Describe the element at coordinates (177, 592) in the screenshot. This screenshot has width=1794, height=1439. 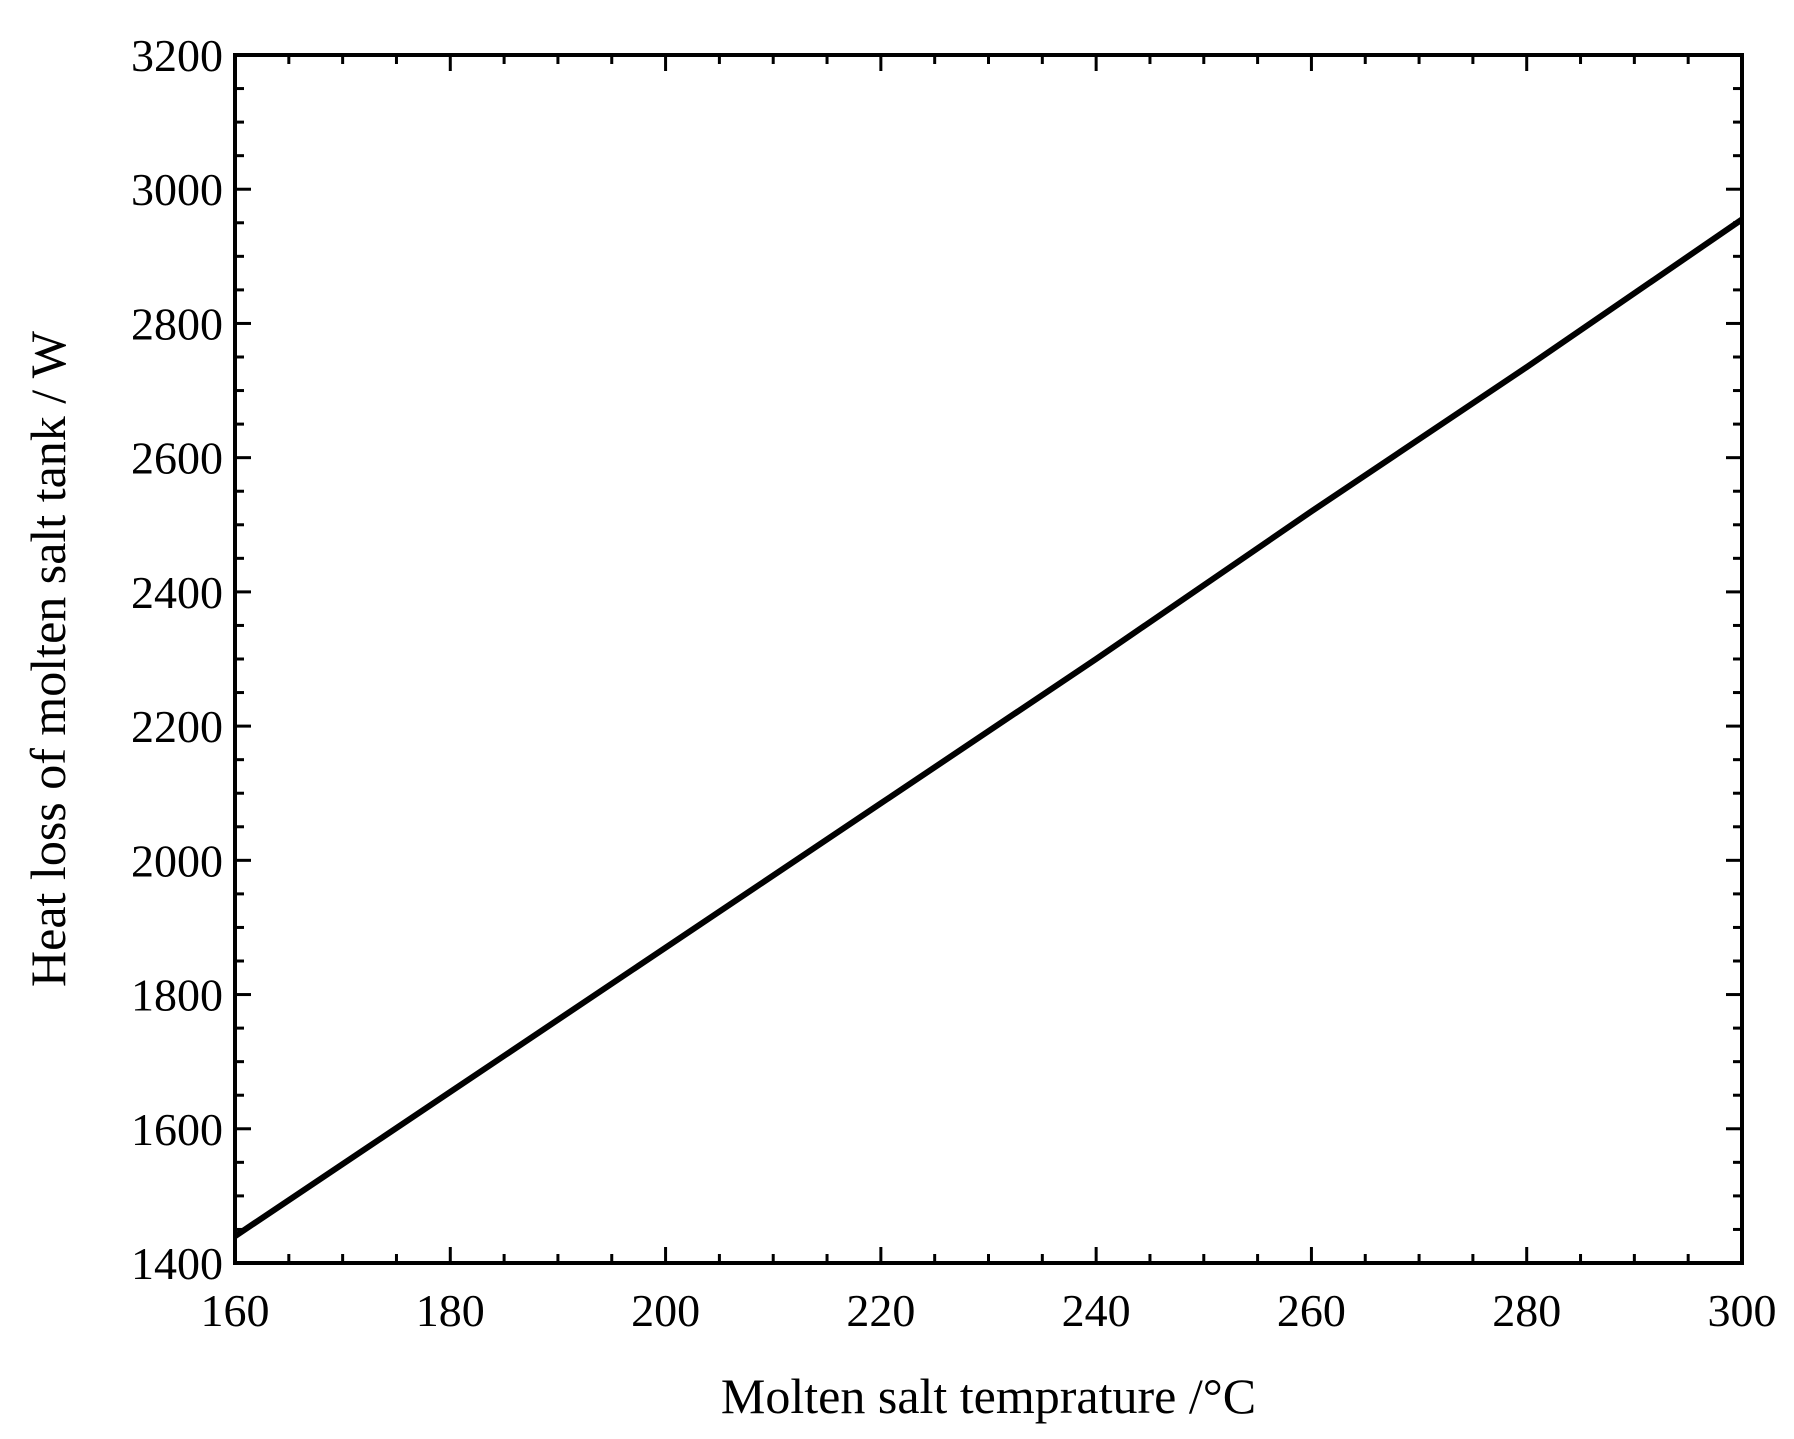
I see `y-tick-label: 2400` at that location.